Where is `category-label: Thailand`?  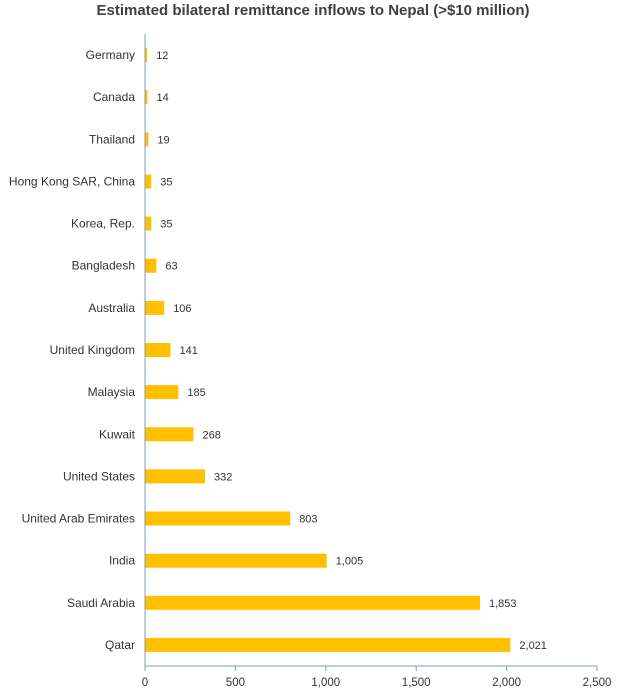 category-label: Thailand is located at coordinates (112, 139).